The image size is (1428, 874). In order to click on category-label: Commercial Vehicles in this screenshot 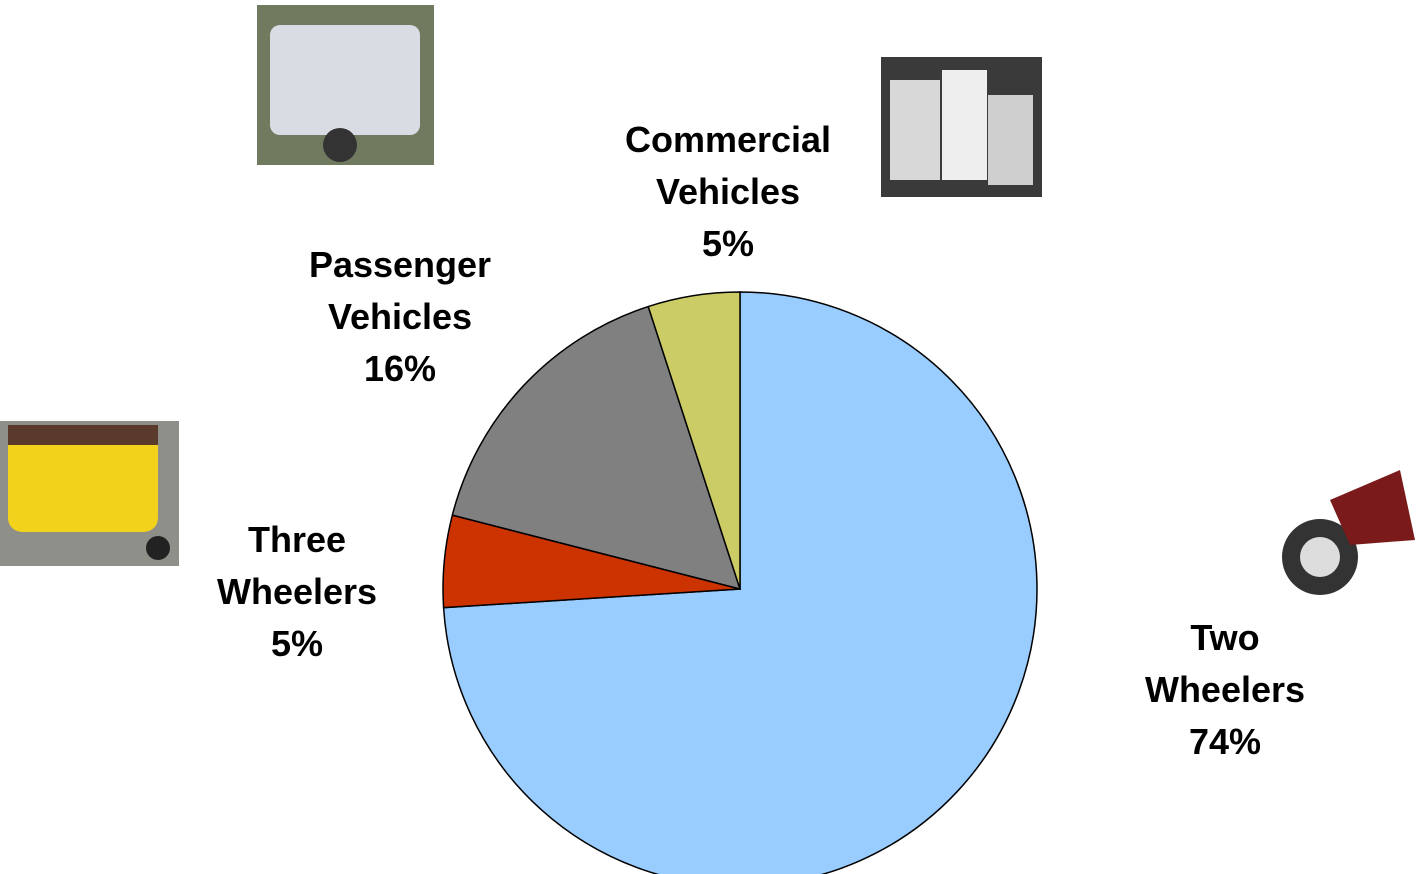, I will do `click(728, 165)`.